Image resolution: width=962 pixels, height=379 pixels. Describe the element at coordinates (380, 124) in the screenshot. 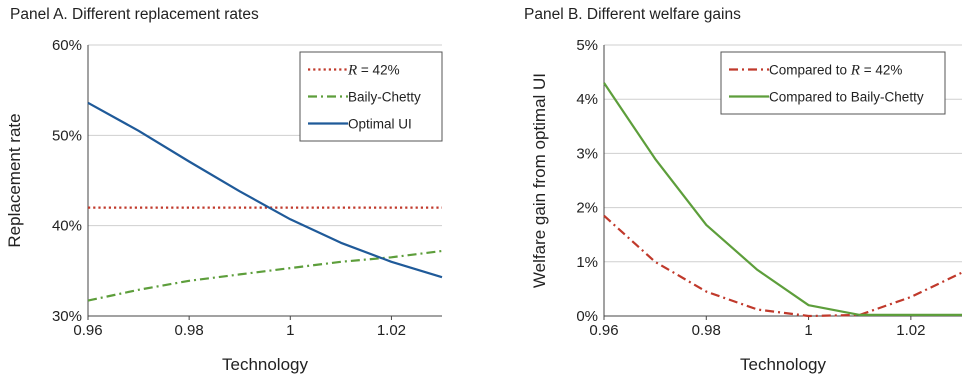

I see `panel-a-legend-label-2: Optimal UI` at that location.